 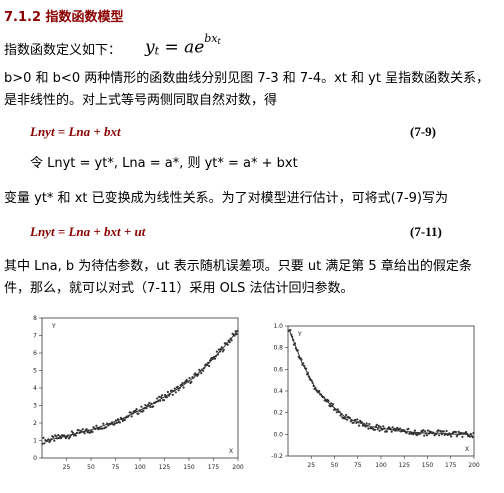 I want to click on plot-frame, so click(x=140, y=388).